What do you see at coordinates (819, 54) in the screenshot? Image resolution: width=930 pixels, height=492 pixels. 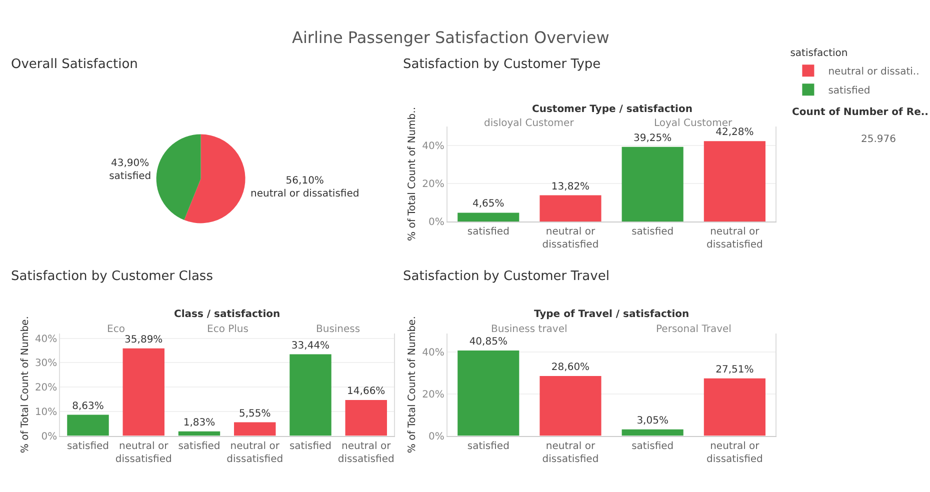 I see `legend-title: satisfaction` at bounding box center [819, 54].